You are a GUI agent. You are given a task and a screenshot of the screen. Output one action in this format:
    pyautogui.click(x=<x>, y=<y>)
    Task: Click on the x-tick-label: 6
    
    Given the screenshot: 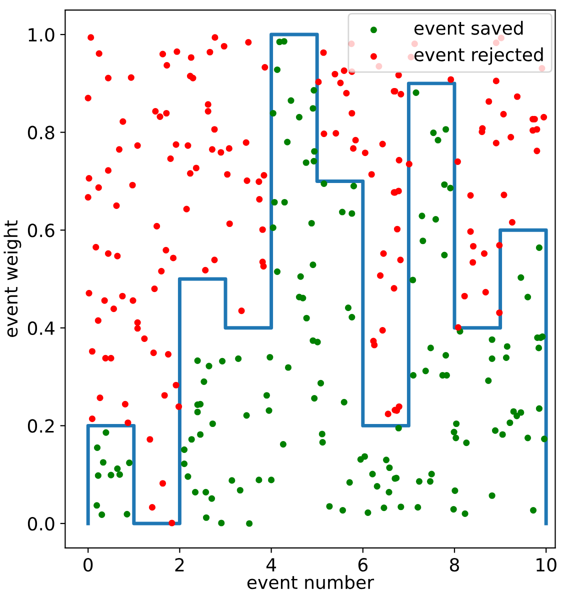 What is the action you would take?
    pyautogui.click(x=363, y=565)
    